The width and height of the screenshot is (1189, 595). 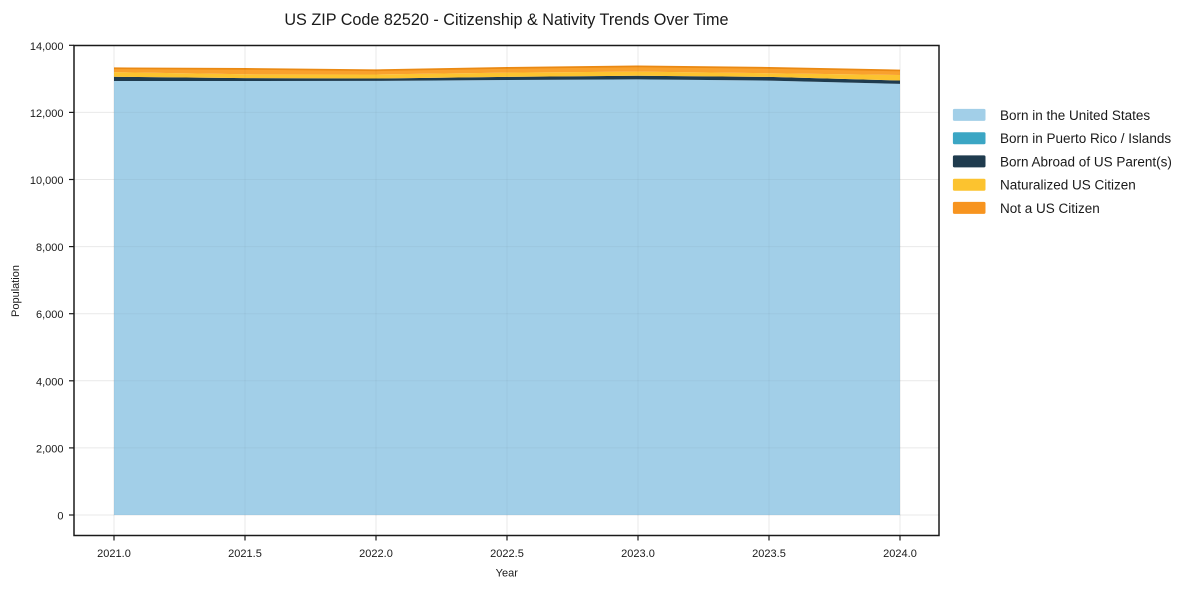 I want to click on svg-text: 10,000, so click(x=47, y=181).